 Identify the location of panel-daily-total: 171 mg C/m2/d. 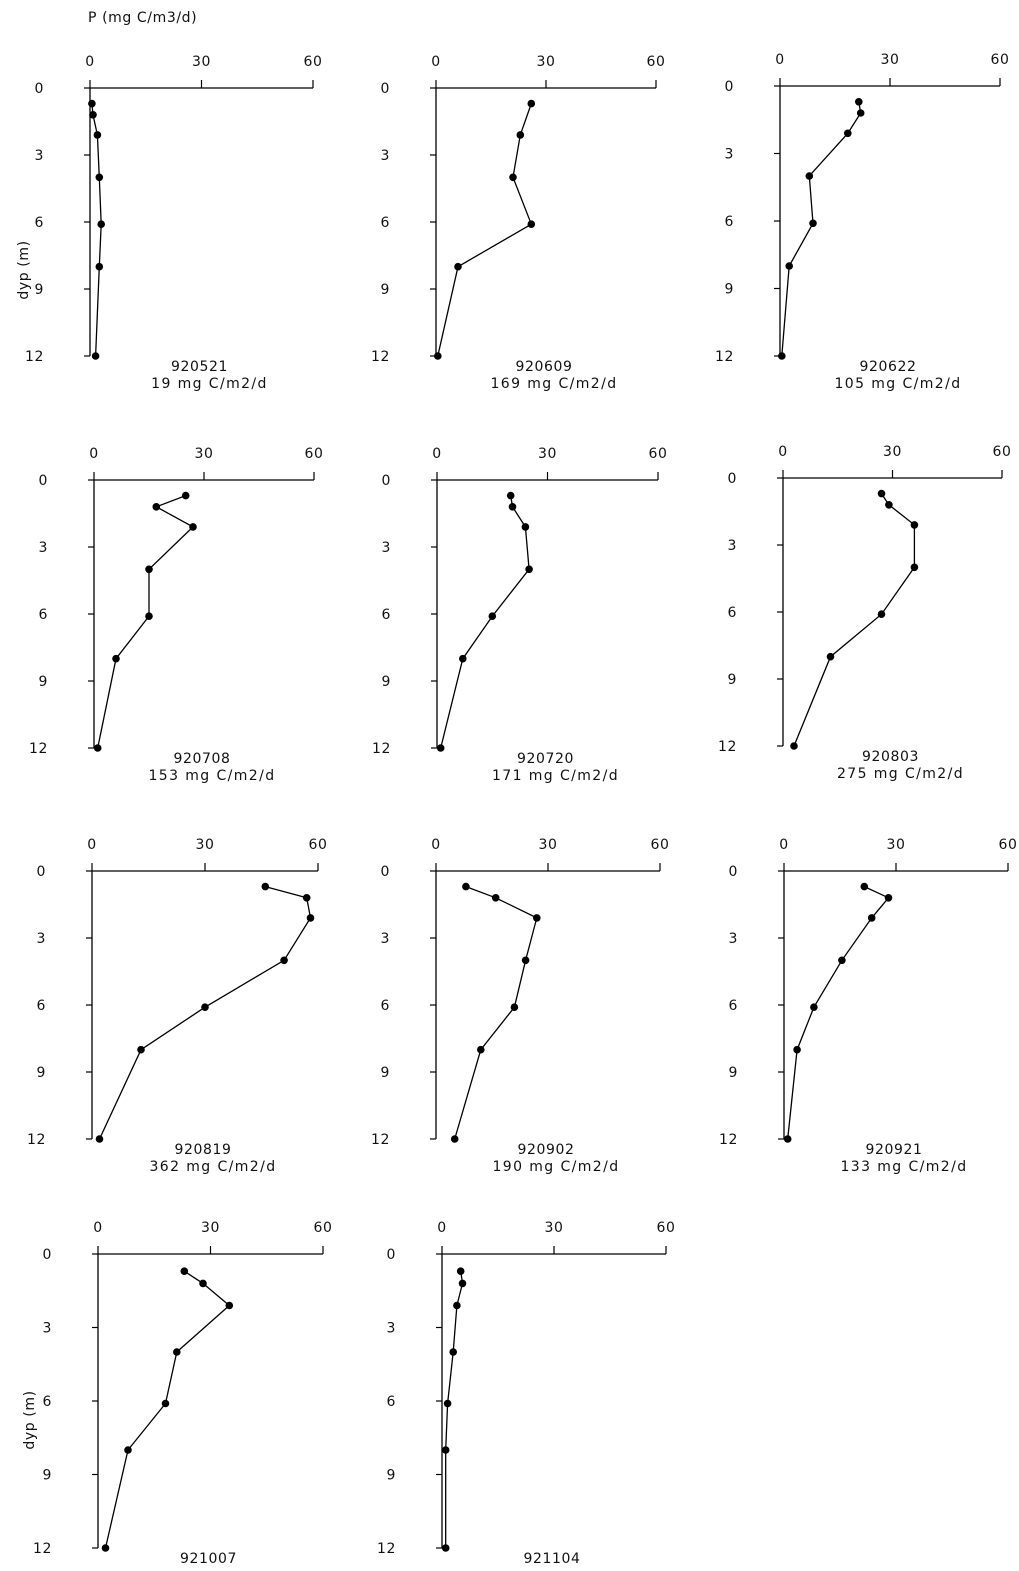
(555, 776).